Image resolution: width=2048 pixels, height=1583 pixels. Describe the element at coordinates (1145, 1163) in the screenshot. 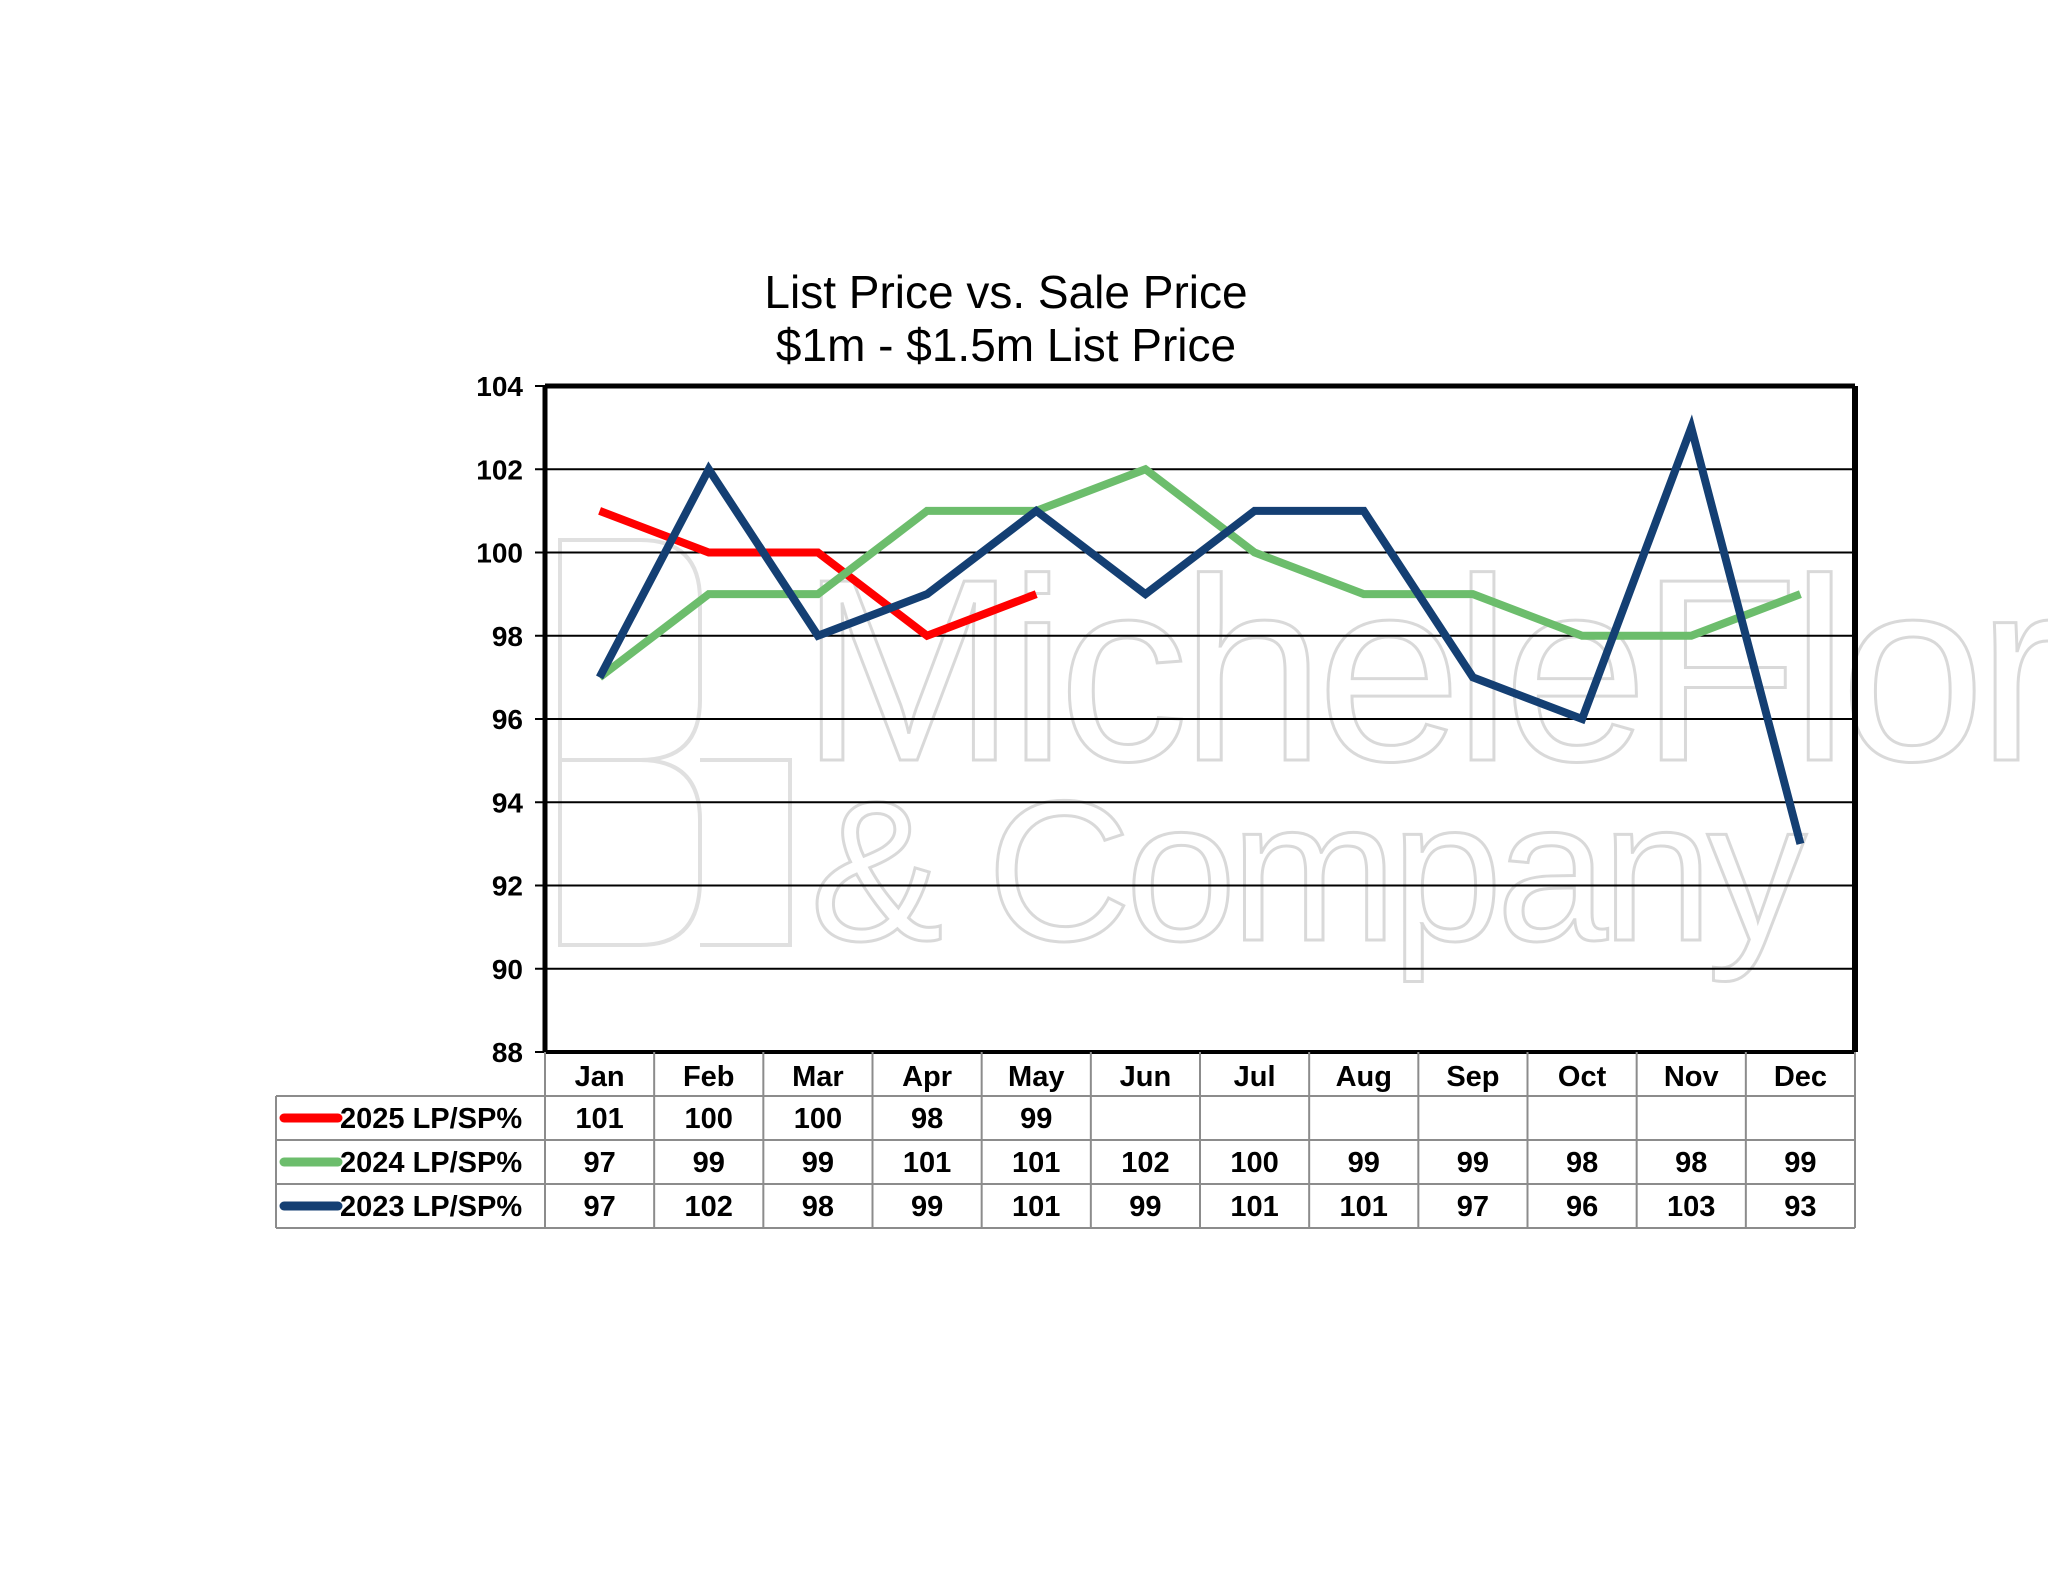

I see `data-label-1: 102` at that location.